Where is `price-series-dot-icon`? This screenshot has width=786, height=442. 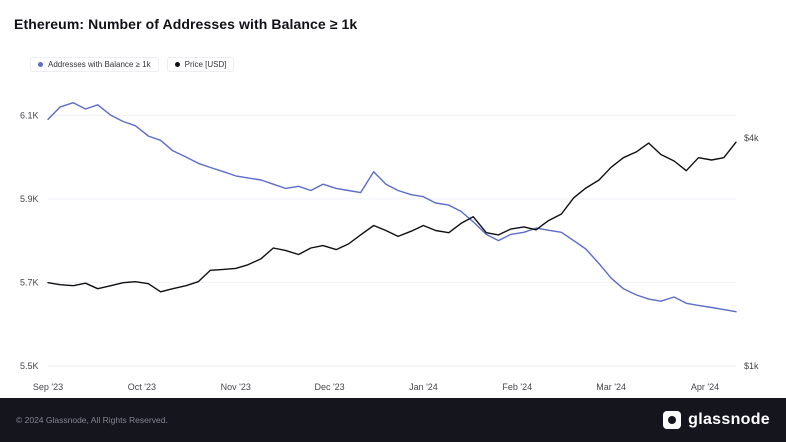
price-series-dot-icon is located at coordinates (177, 64).